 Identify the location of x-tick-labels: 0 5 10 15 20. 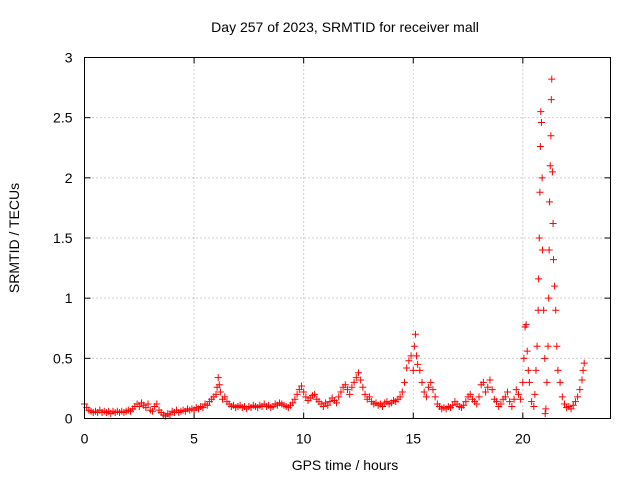
(306, 439).